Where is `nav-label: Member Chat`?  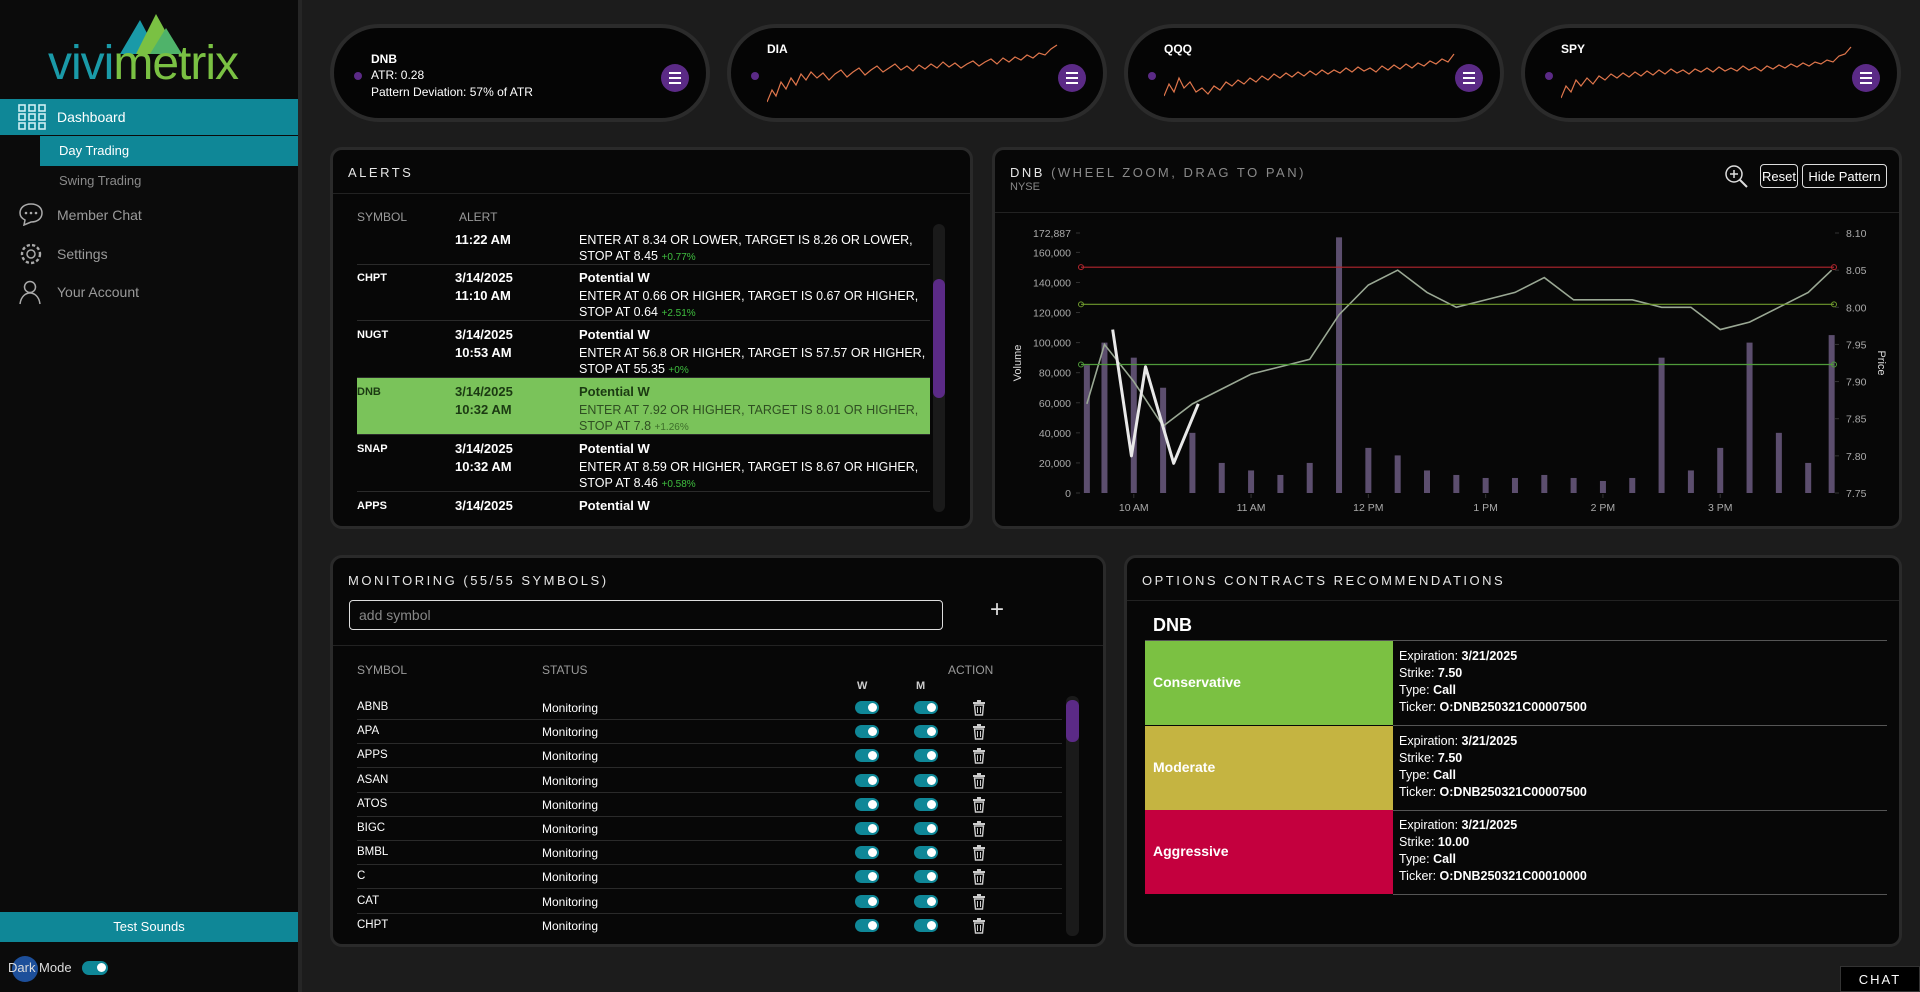
nav-label: Member Chat is located at coordinates (99, 215).